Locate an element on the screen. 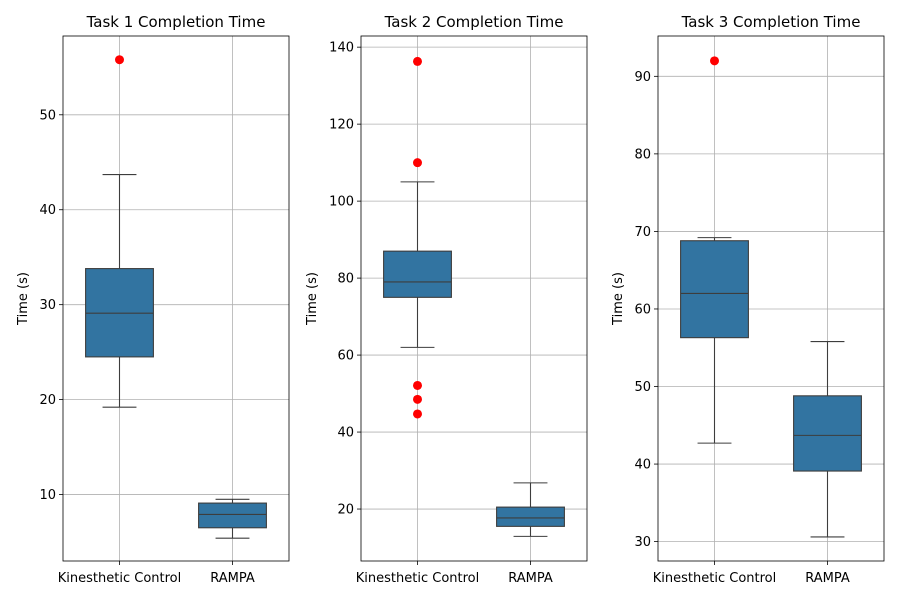 This screenshot has height=600, width=900. y-tick-label: 120 is located at coordinates (341, 125).